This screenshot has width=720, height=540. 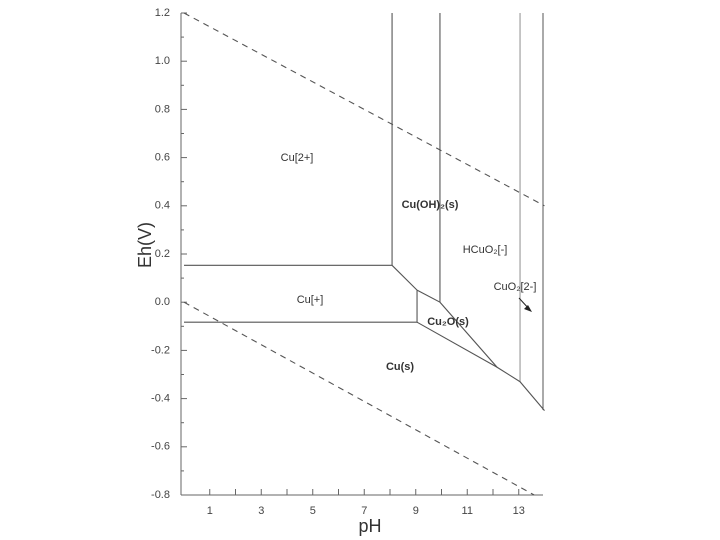 I want to click on region-label: CuO₂[2-], so click(x=515, y=287).